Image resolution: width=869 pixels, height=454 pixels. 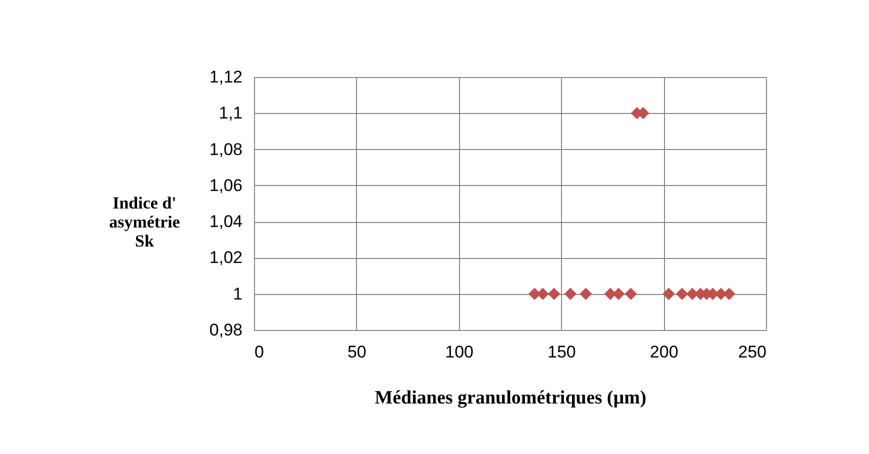 I want to click on x-tick-label: 150, so click(x=562, y=352).